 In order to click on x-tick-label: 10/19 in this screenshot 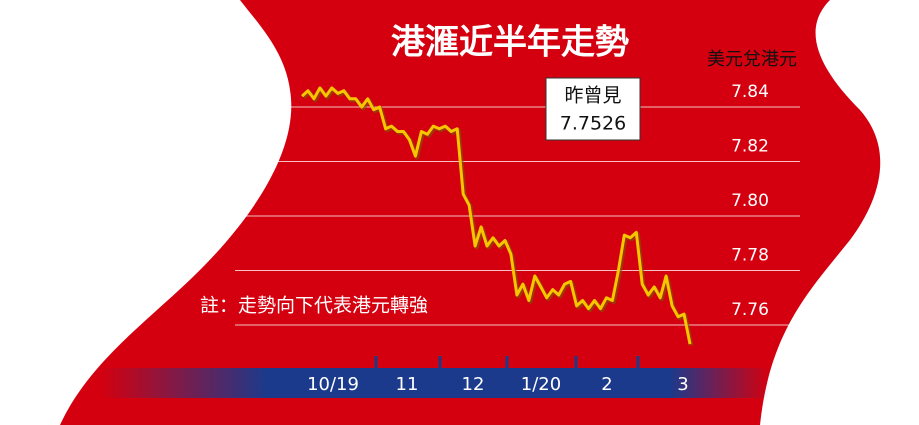, I will do `click(333, 384)`.